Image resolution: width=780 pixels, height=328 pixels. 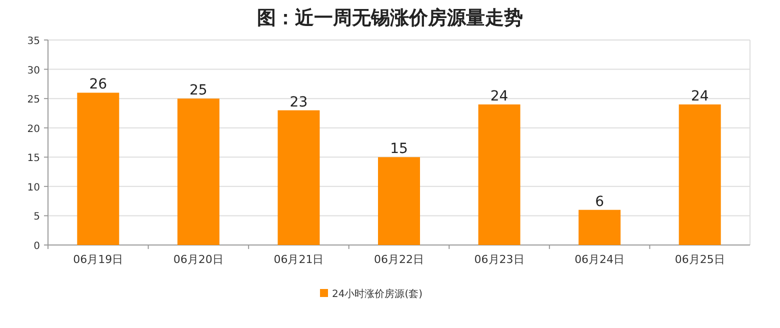 I want to click on data-label: 15, so click(x=399, y=149).